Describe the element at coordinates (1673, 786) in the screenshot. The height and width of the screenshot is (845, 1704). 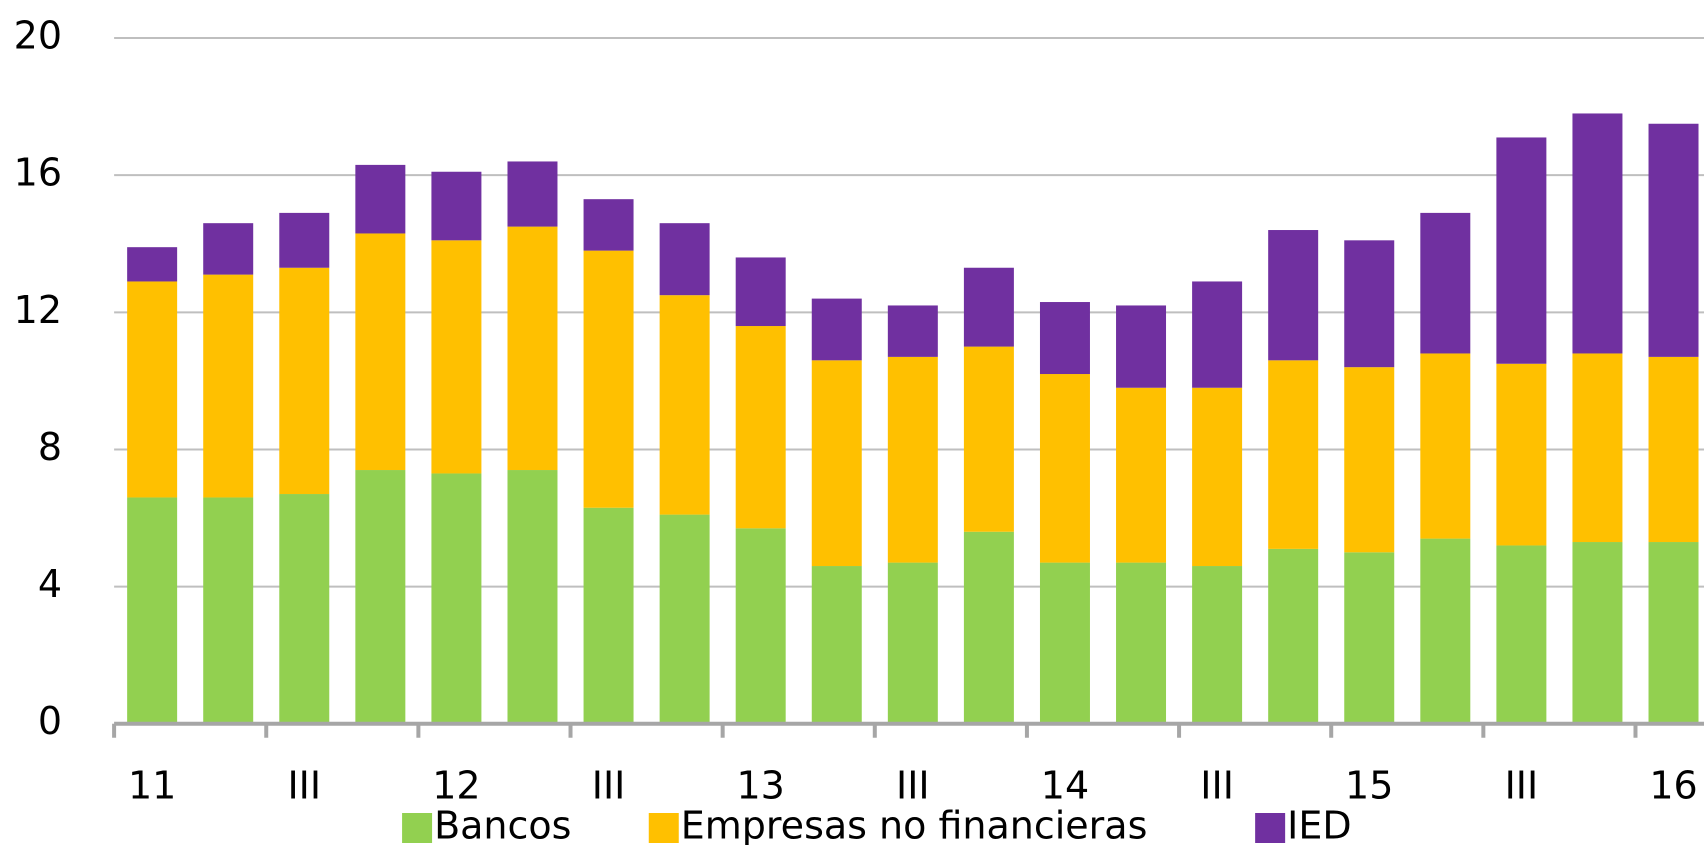
I see `x-tick-label: 16` at that location.